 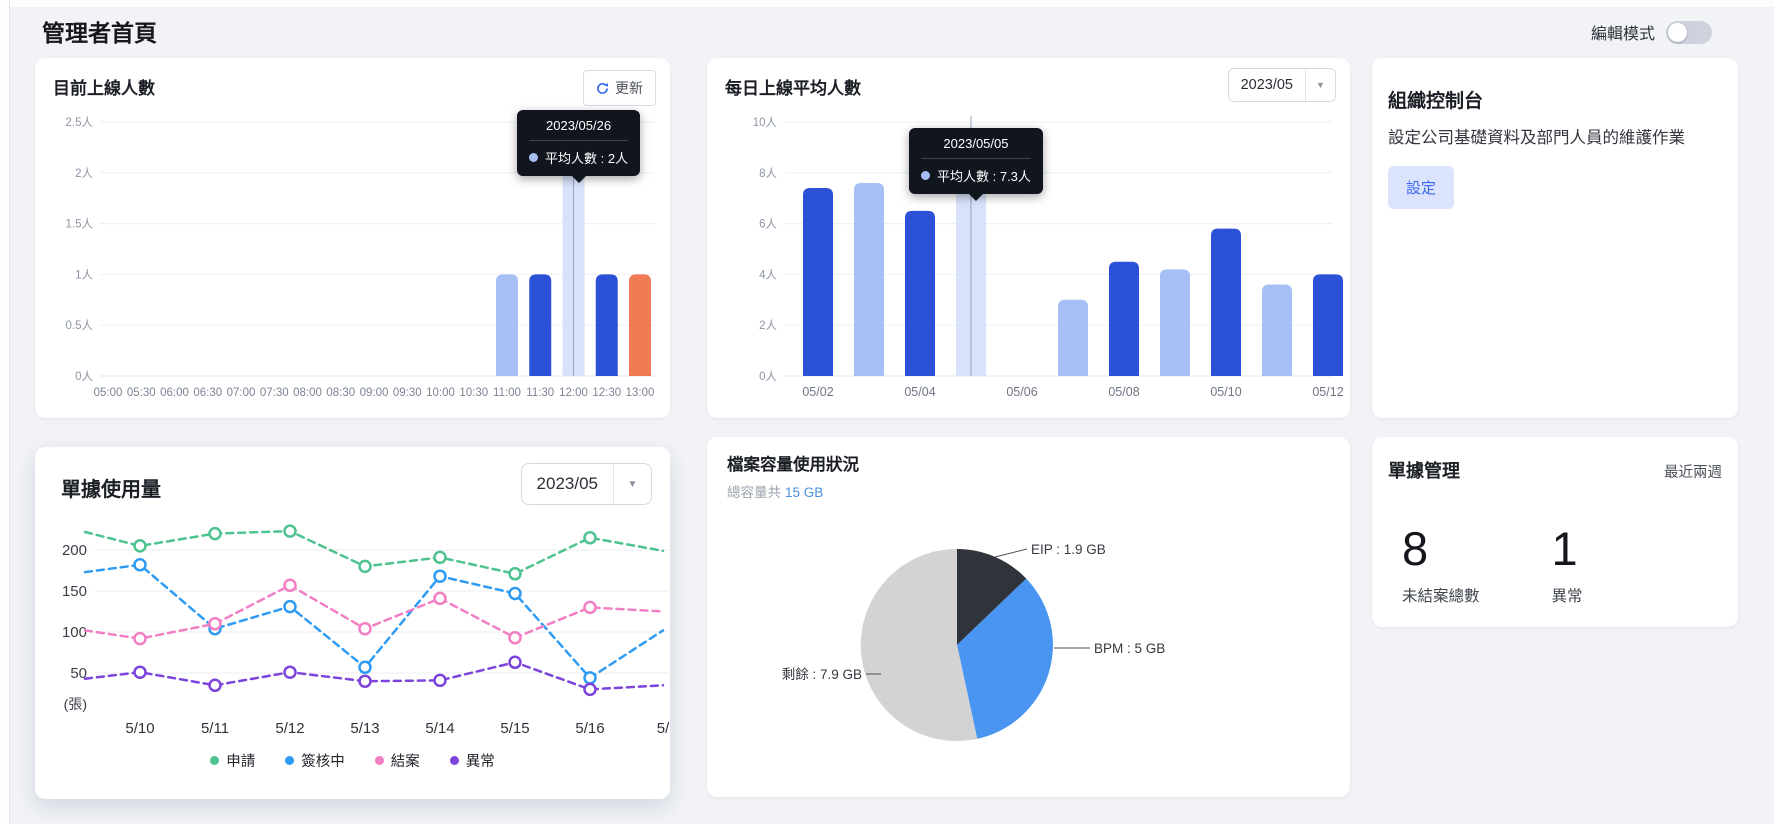 I want to click on pie-slice-label: 剩餘 : 7.9 GB, so click(x=822, y=674).